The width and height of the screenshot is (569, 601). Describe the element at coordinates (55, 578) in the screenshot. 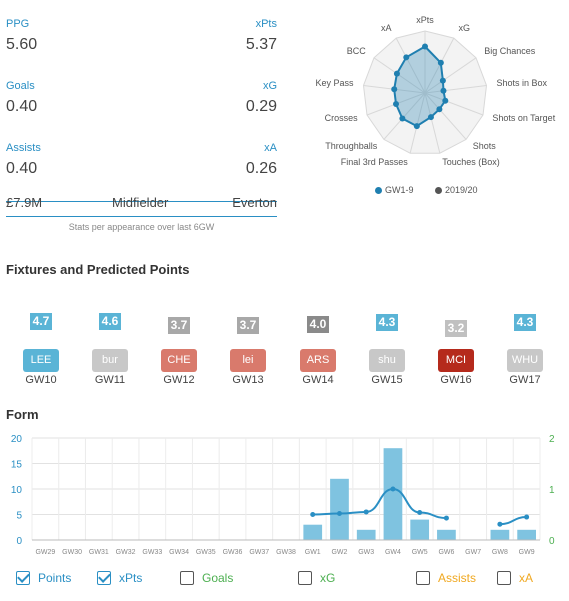

I see `toggle-label: Points` at that location.